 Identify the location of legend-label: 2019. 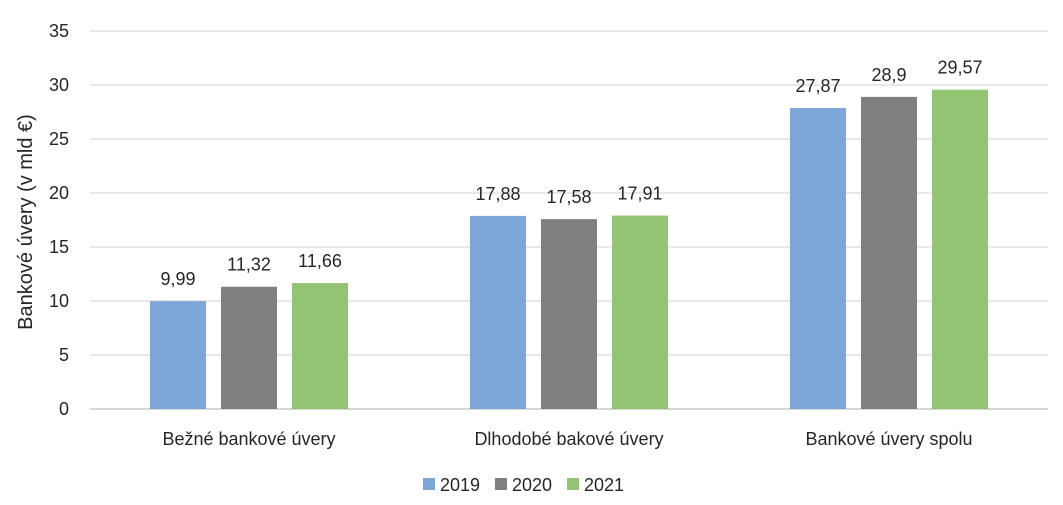
(460, 485).